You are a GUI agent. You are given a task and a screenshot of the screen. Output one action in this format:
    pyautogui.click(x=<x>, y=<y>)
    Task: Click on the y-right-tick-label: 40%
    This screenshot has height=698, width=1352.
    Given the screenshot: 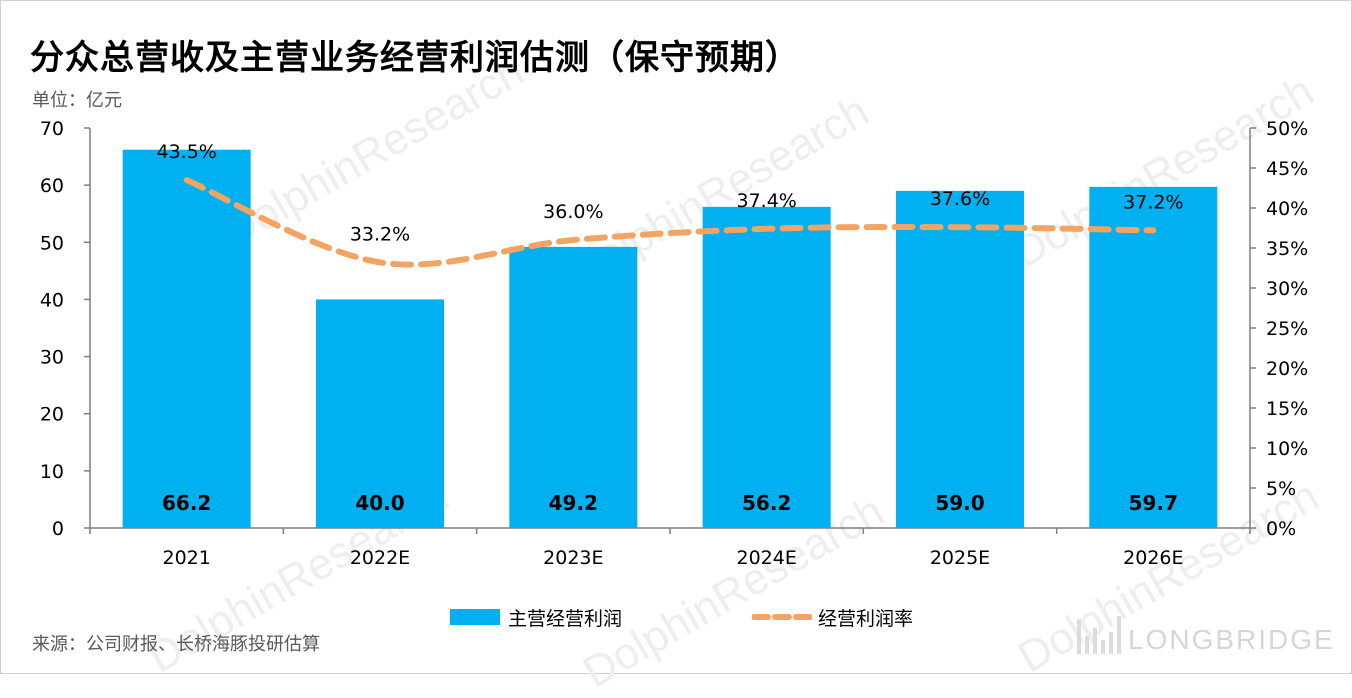 What is the action you would take?
    pyautogui.click(x=1287, y=209)
    